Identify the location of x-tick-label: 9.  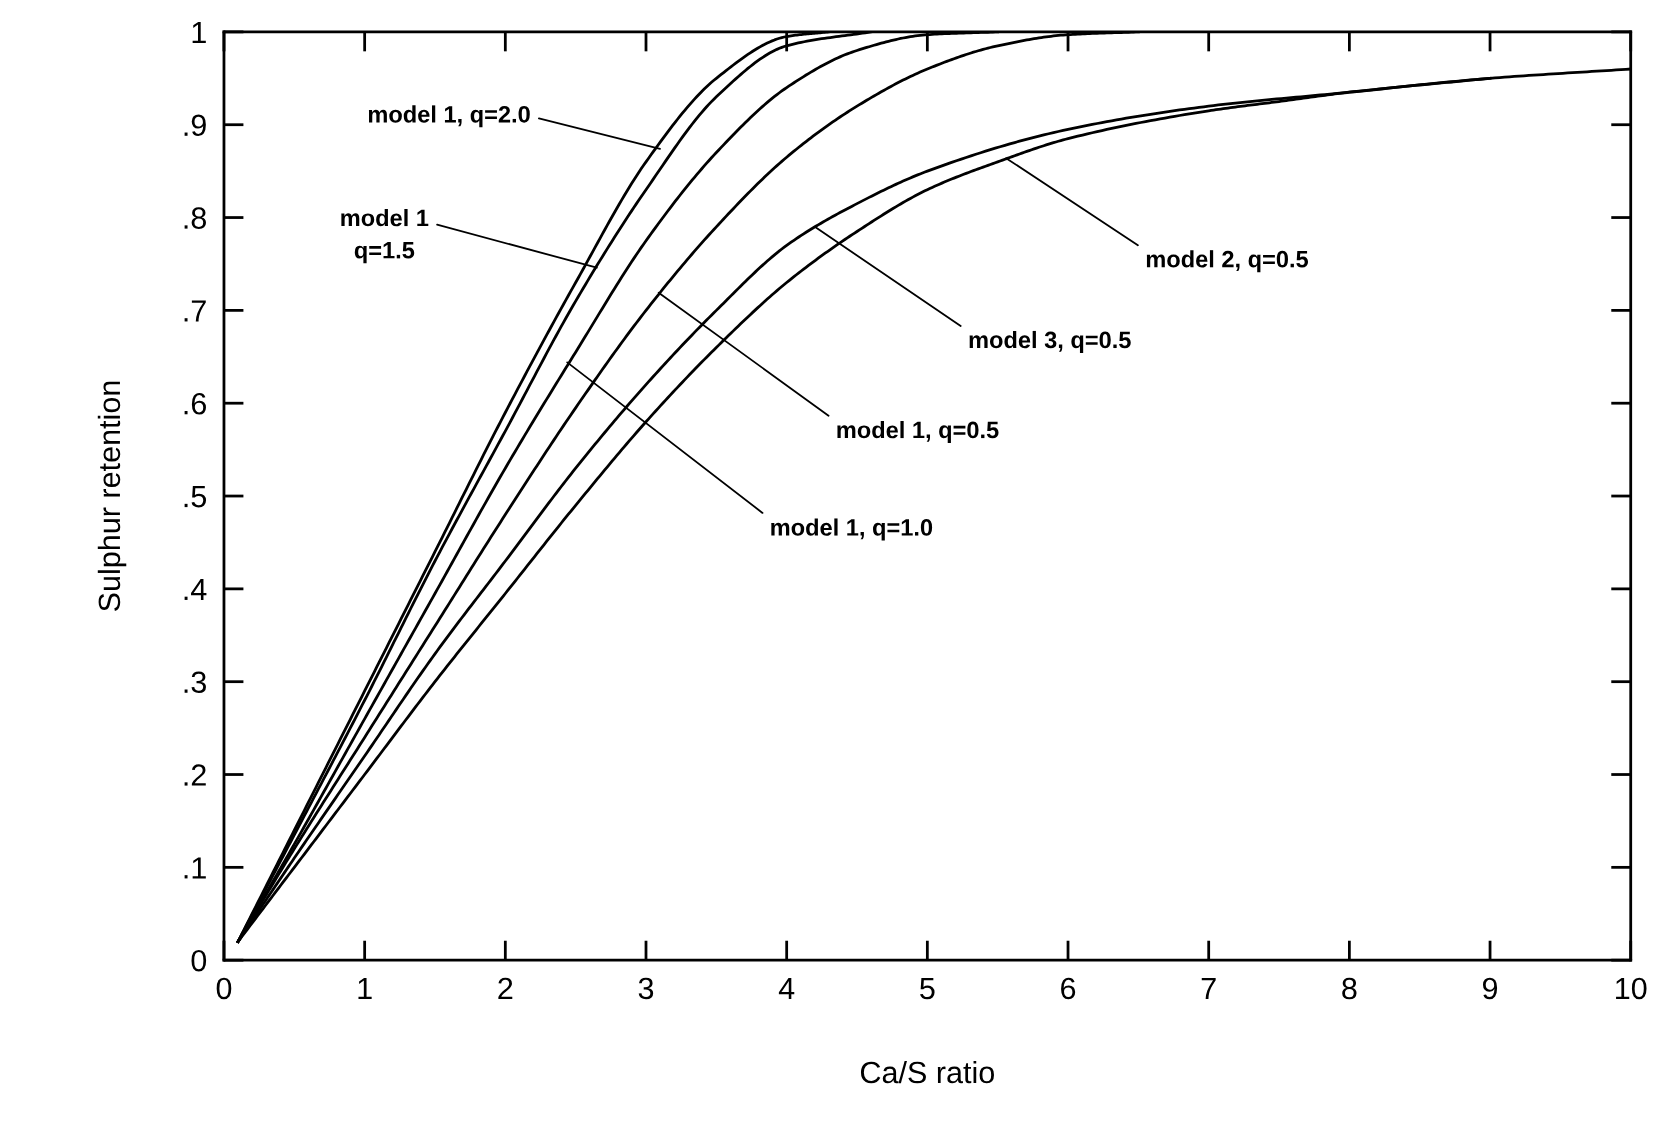
(1490, 988).